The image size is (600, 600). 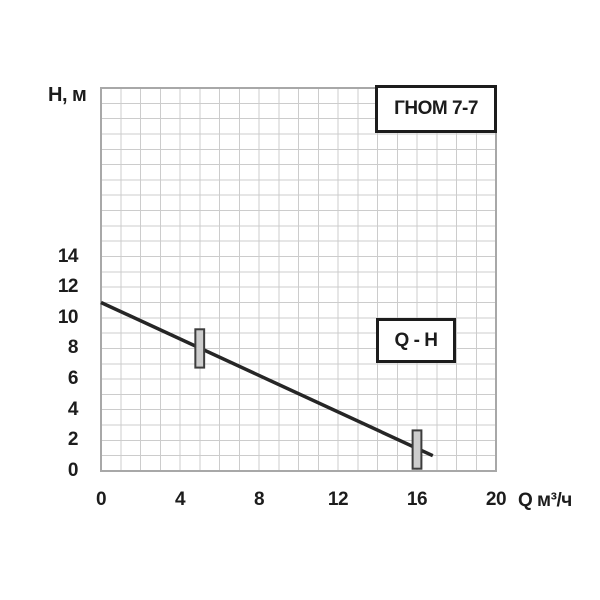 What do you see at coordinates (73, 470) in the screenshot?
I see `y-tick-label: 0` at bounding box center [73, 470].